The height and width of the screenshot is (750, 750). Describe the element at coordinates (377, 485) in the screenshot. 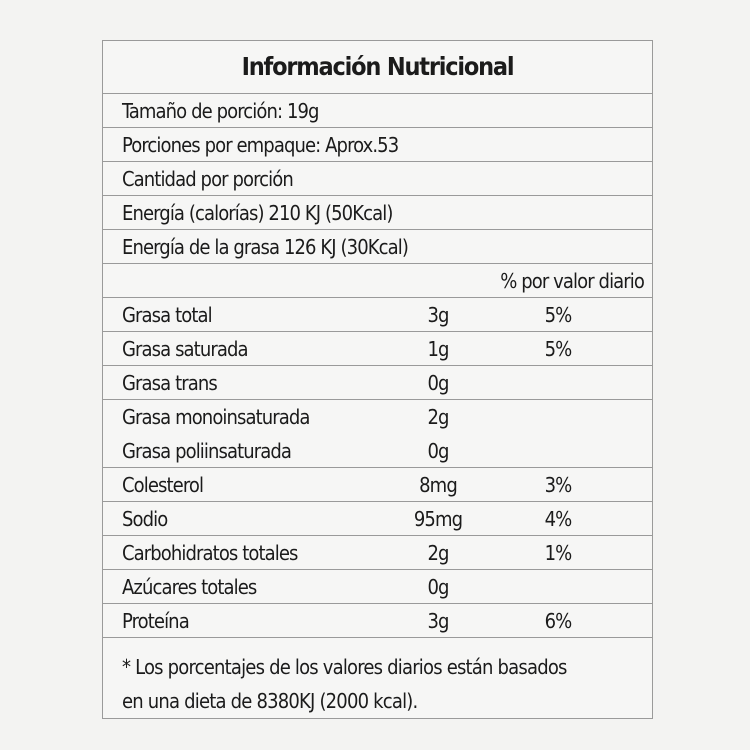

I see `nutrient-row: Colesterol 8mg 3%` at that location.